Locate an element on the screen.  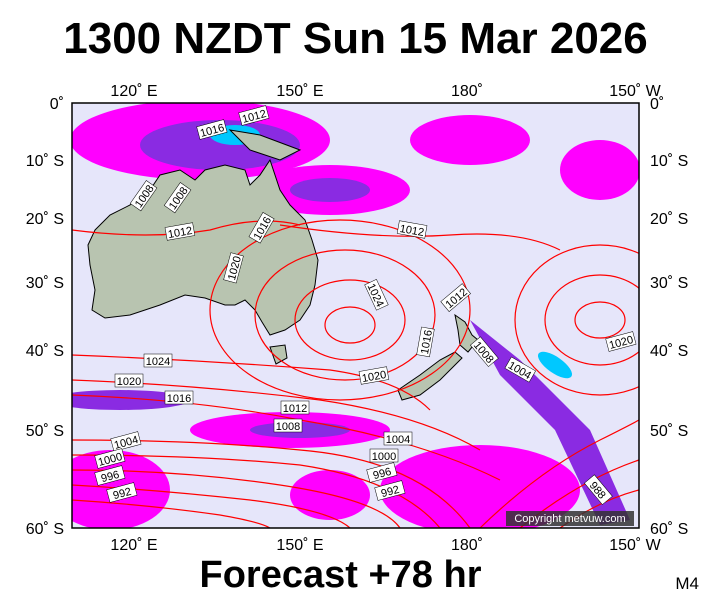
isobar-label: 1008 is located at coordinates (288, 427).